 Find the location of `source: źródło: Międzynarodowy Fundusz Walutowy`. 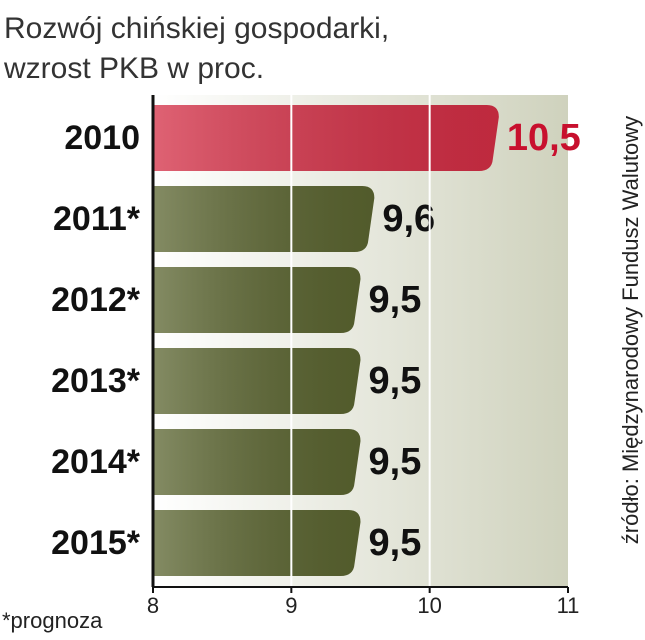

source: źródło: Międzynarodowy Fundusz Walutowy is located at coordinates (630, 330).